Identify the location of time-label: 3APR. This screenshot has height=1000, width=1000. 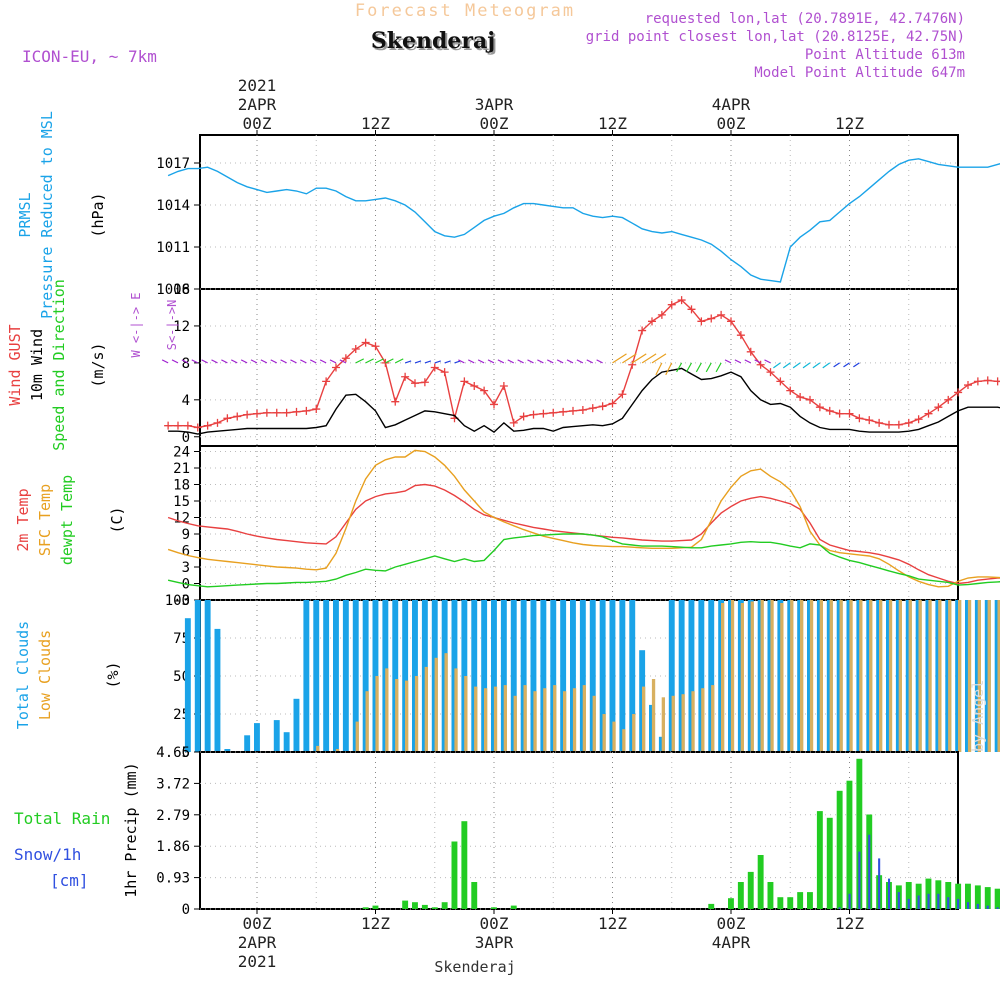
(494, 104).